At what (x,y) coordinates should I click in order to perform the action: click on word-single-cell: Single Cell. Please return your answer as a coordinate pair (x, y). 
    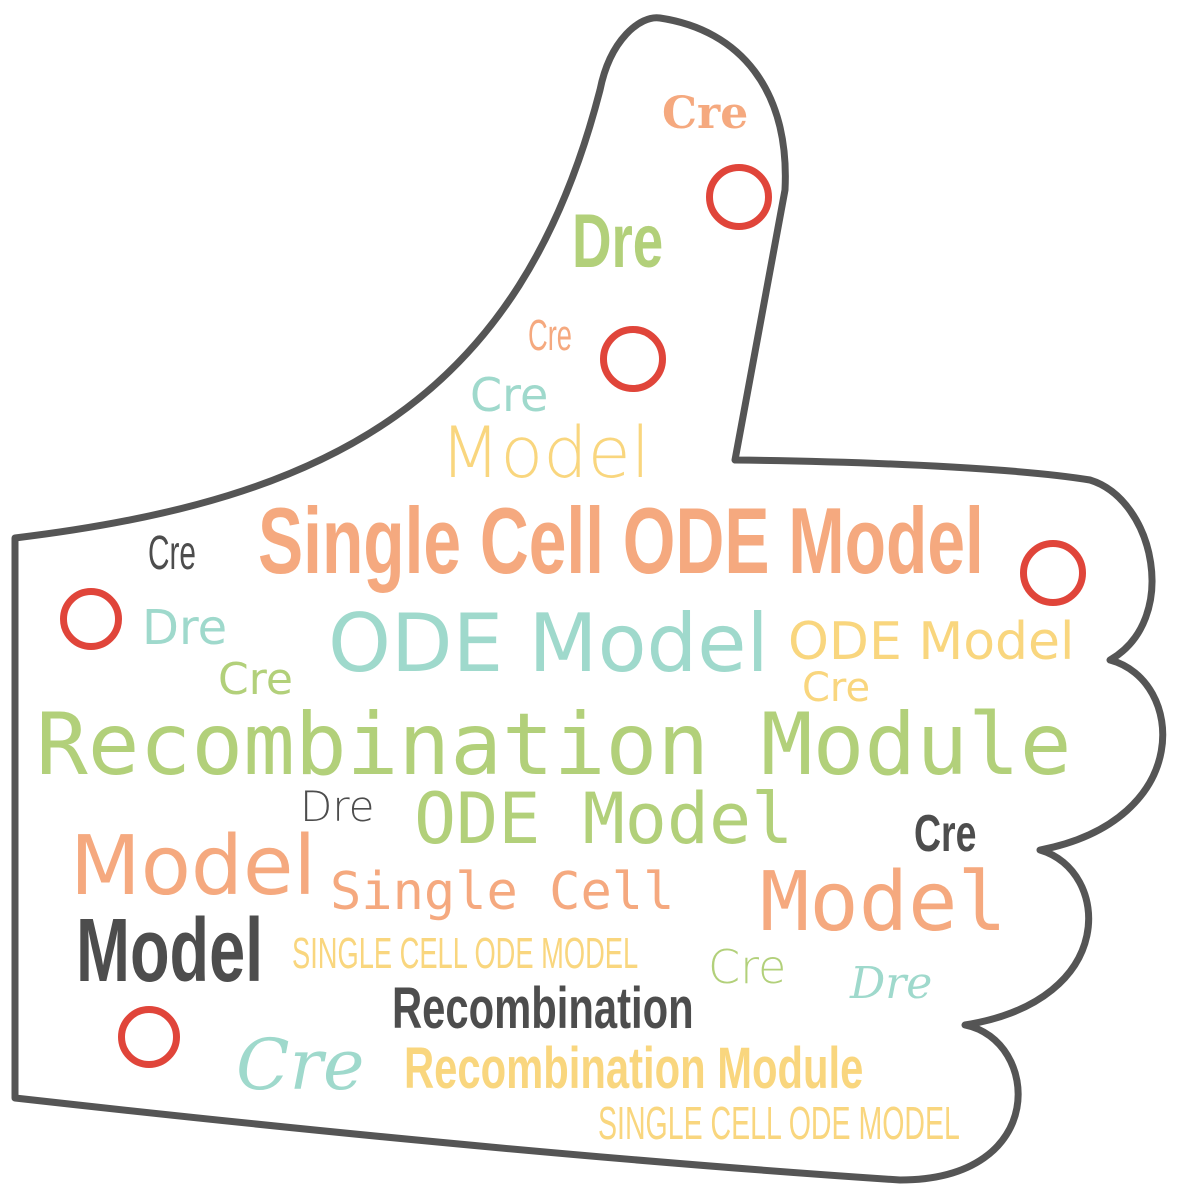
    Looking at the image, I should click on (502, 892).